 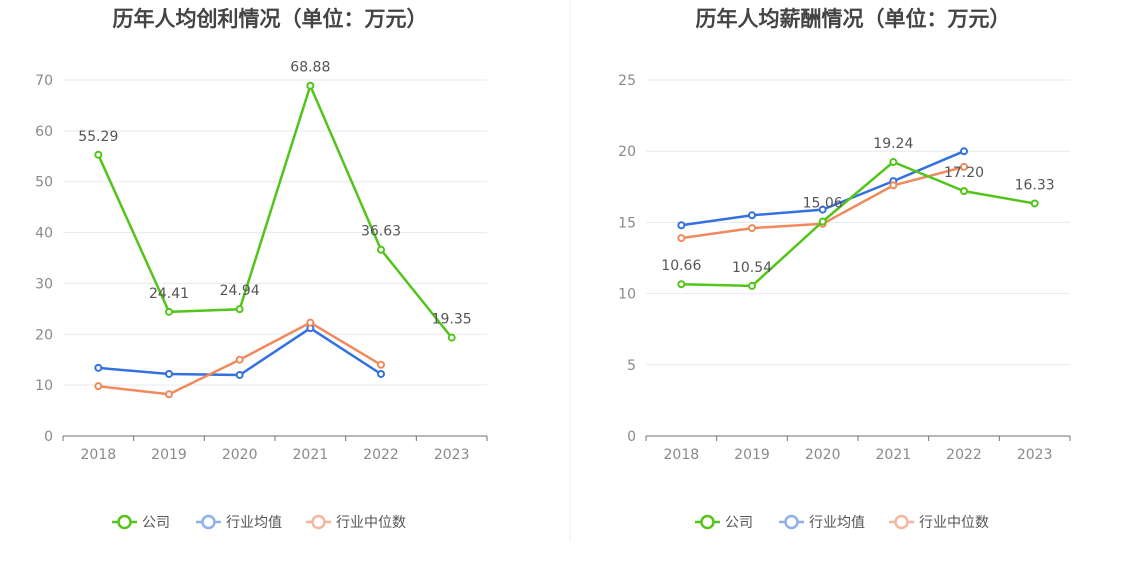 I want to click on data-label: 19.24, so click(x=893, y=144).